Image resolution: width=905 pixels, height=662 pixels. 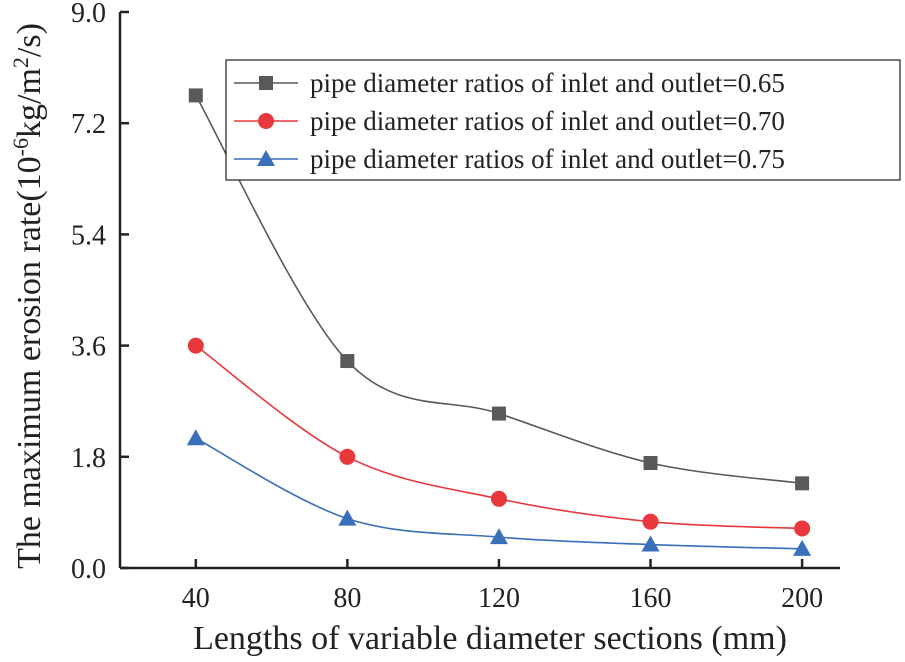 I want to click on y-axis-title-main: The maximum erosion rate(10, so click(x=29, y=362).